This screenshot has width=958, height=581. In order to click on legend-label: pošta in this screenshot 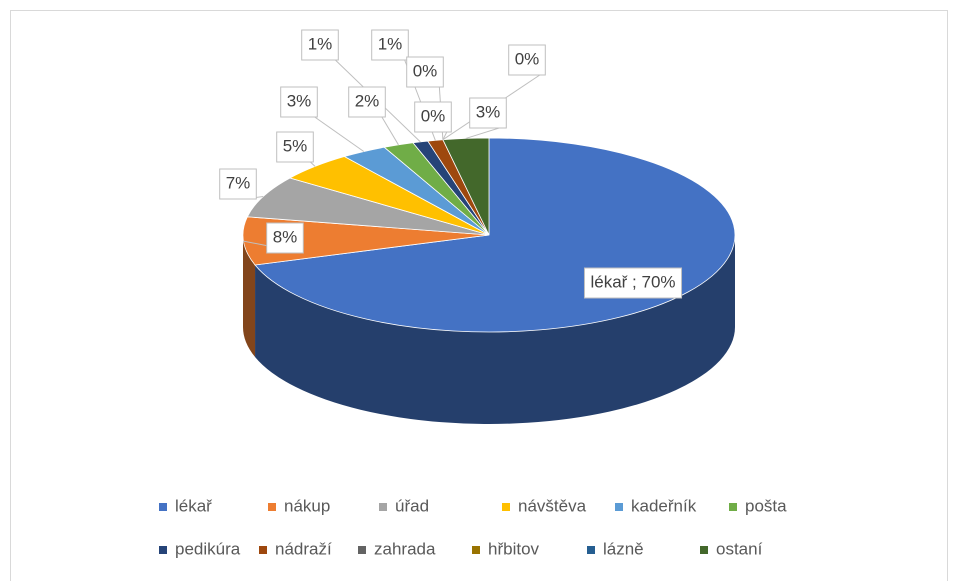, I will do `click(766, 505)`.